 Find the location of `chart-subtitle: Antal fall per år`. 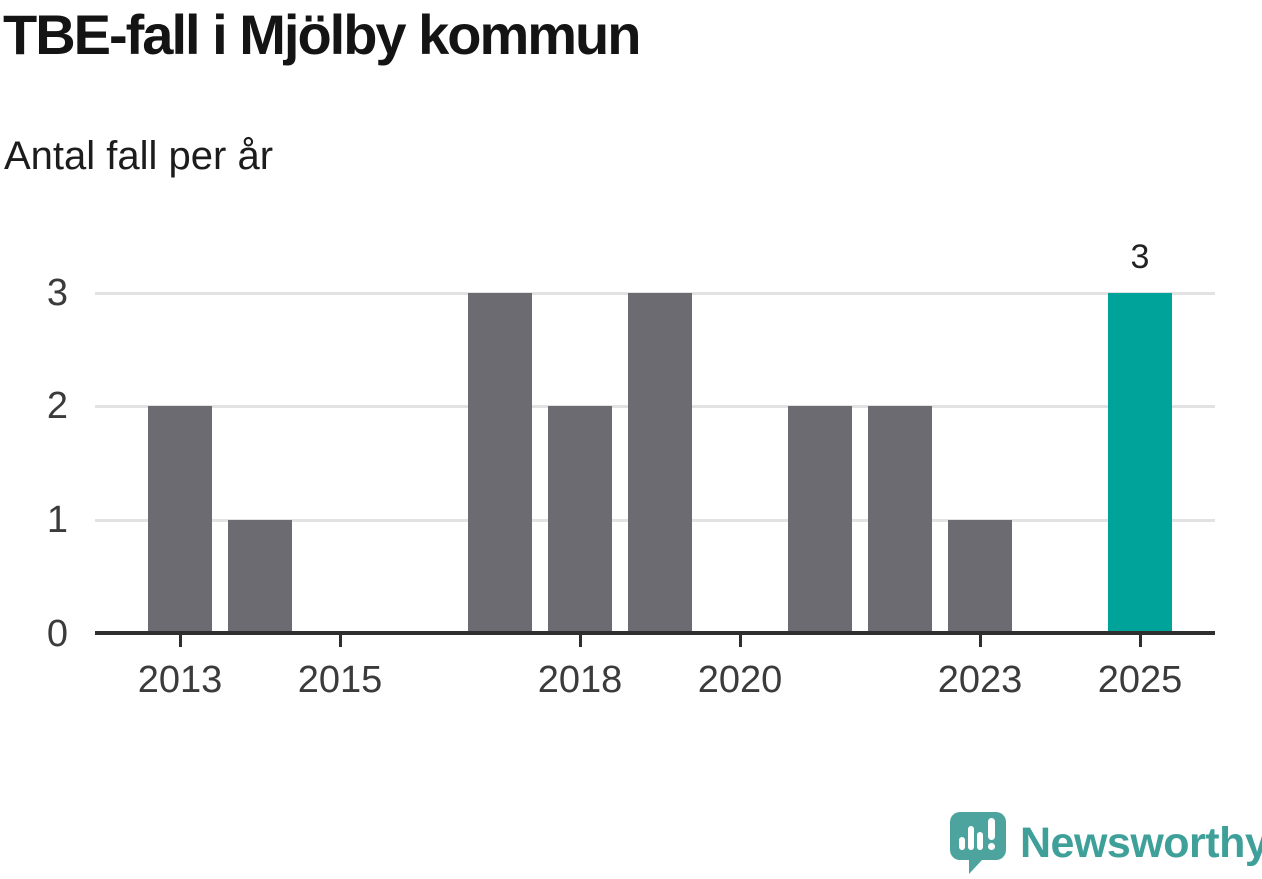

chart-subtitle: Antal fall per år is located at coordinates (139, 156).